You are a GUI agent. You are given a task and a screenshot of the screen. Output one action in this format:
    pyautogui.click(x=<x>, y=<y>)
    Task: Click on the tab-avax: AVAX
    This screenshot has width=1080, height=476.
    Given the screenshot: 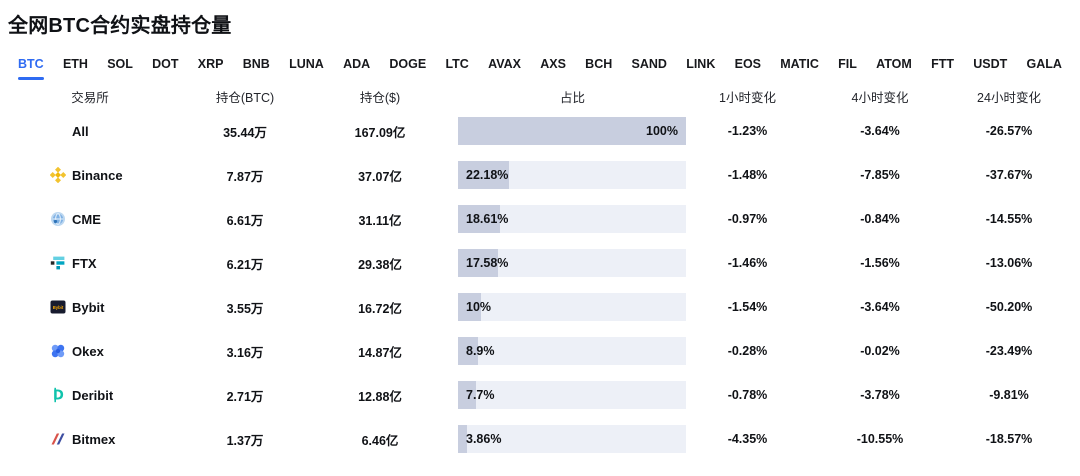 What is the action you would take?
    pyautogui.click(x=504, y=64)
    